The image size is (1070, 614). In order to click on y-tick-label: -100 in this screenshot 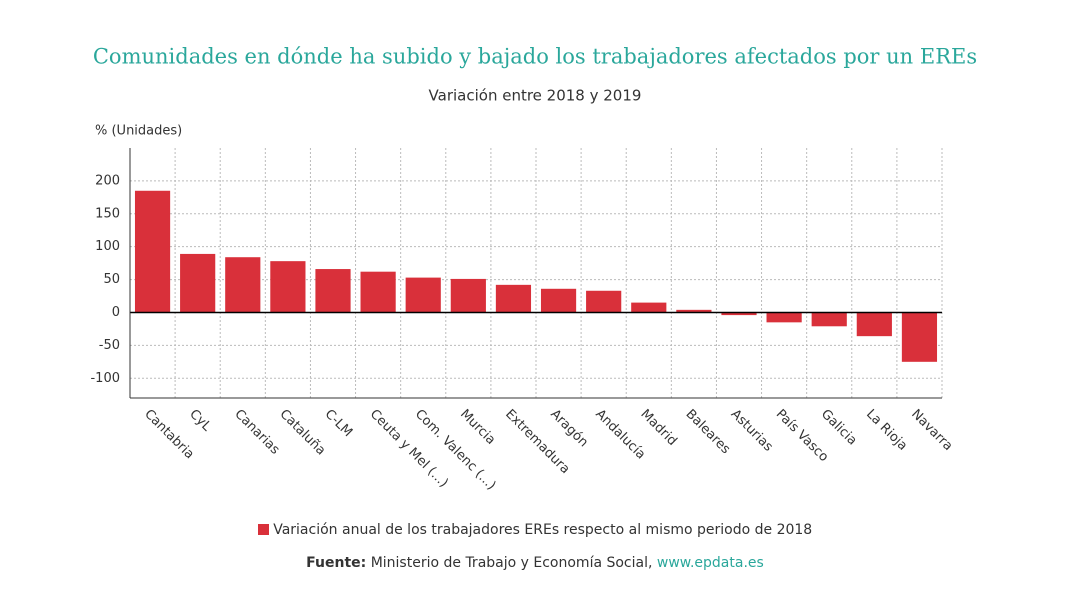, I will do `click(105, 378)`.